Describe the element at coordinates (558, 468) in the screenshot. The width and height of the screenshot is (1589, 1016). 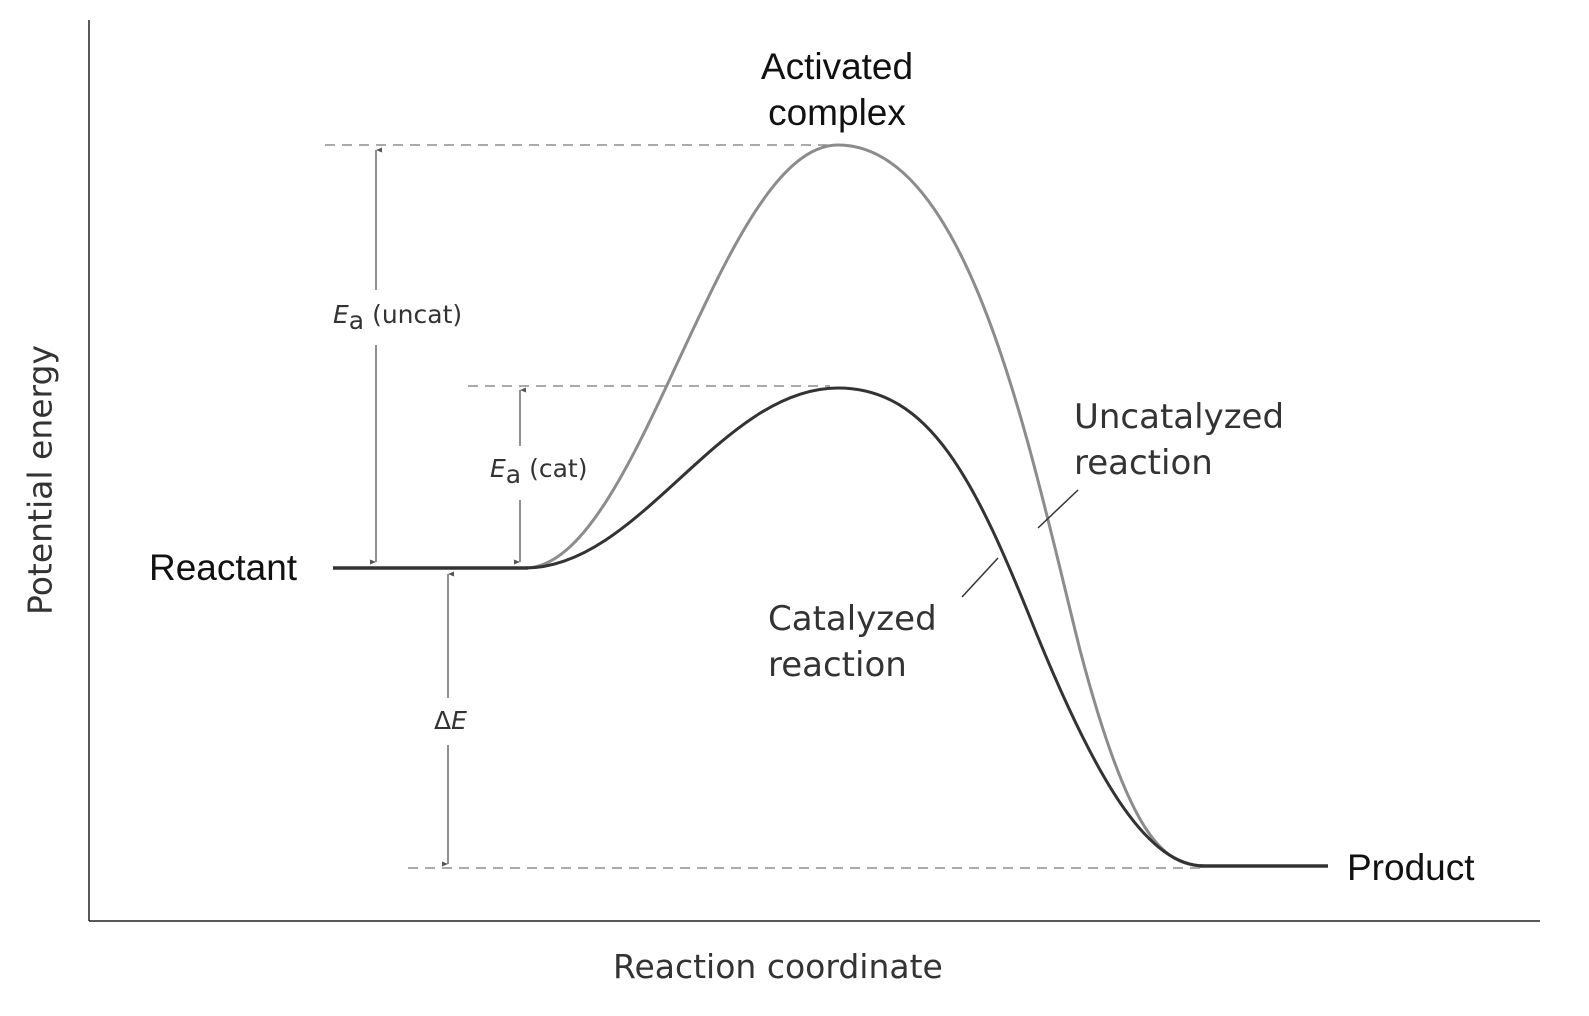
I see `ea-cat-text: (cat)` at that location.